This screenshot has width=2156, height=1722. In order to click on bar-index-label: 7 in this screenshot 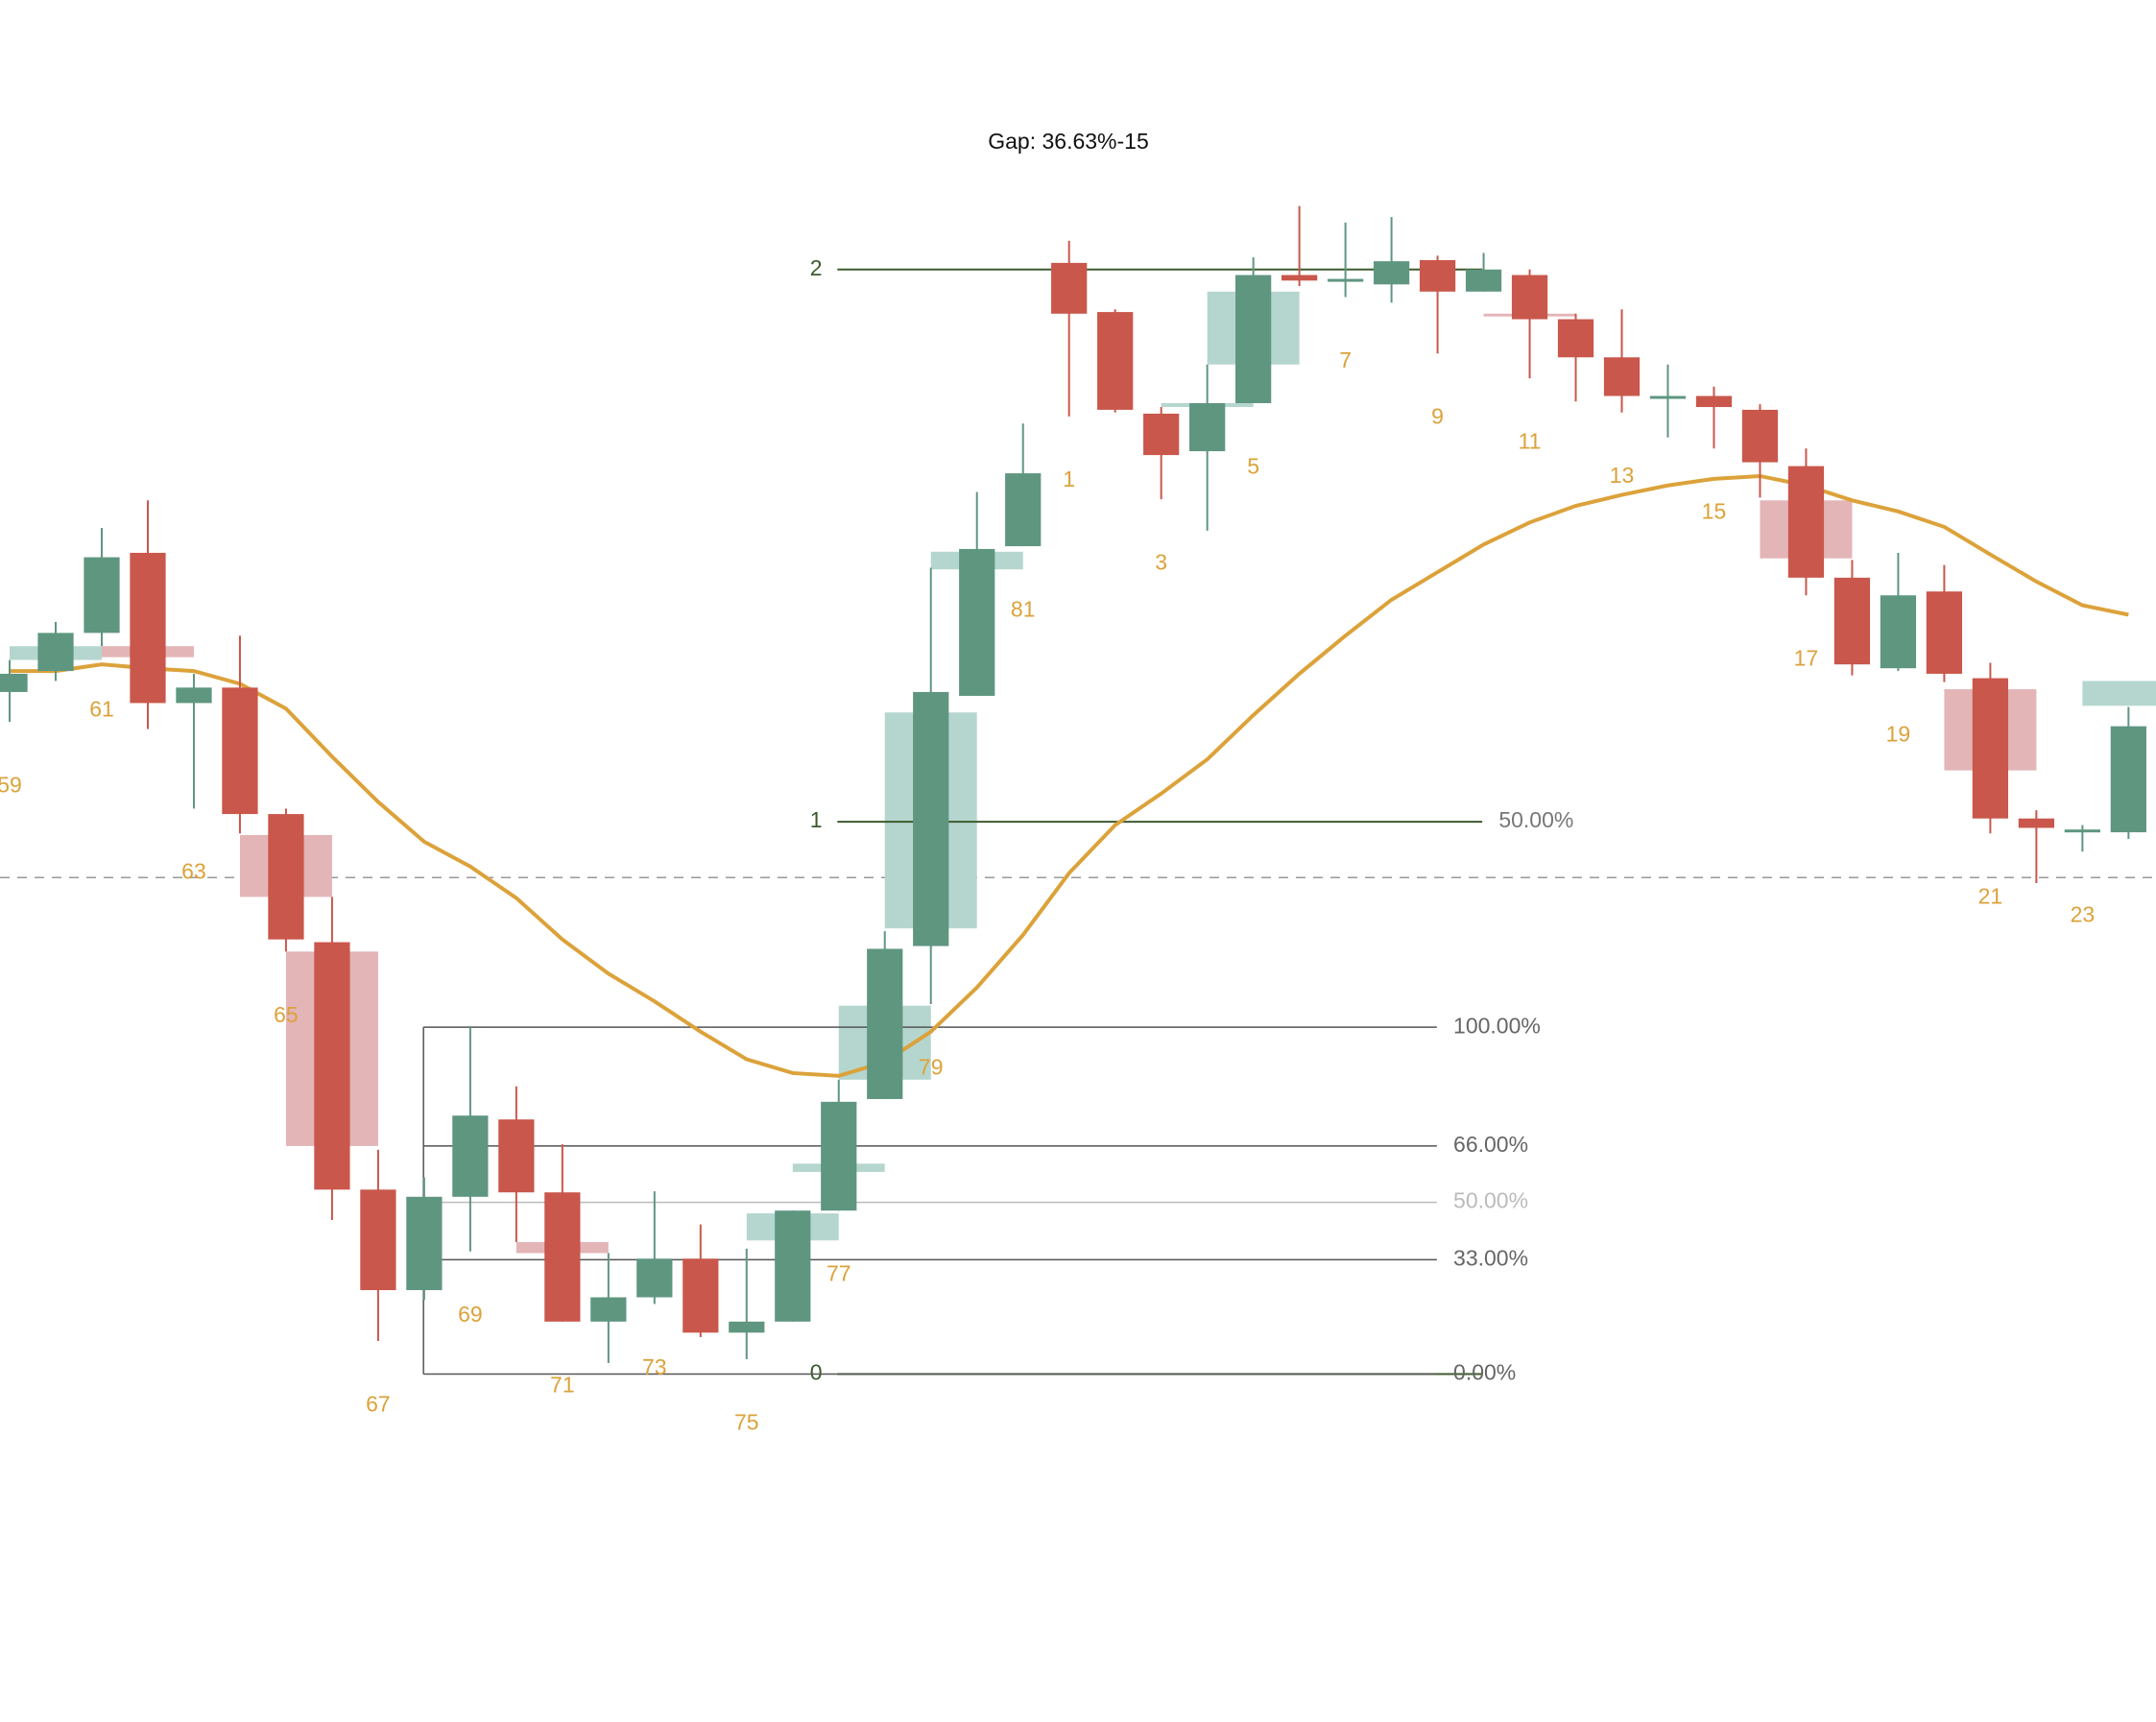, I will do `click(1345, 360)`.